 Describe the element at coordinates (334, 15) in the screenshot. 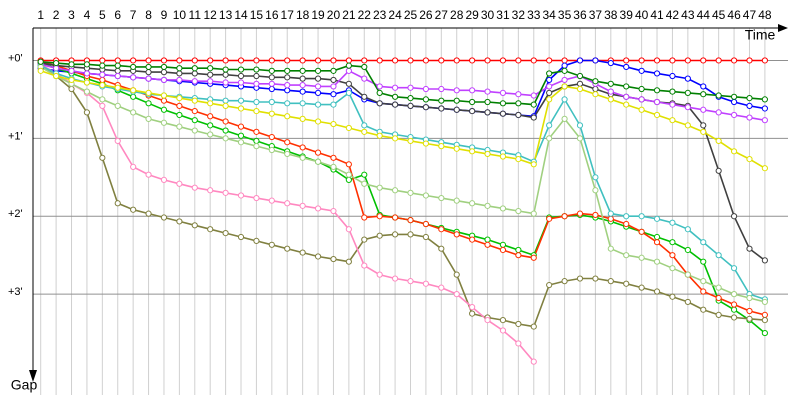

I see `x-tick-label: 20` at that location.